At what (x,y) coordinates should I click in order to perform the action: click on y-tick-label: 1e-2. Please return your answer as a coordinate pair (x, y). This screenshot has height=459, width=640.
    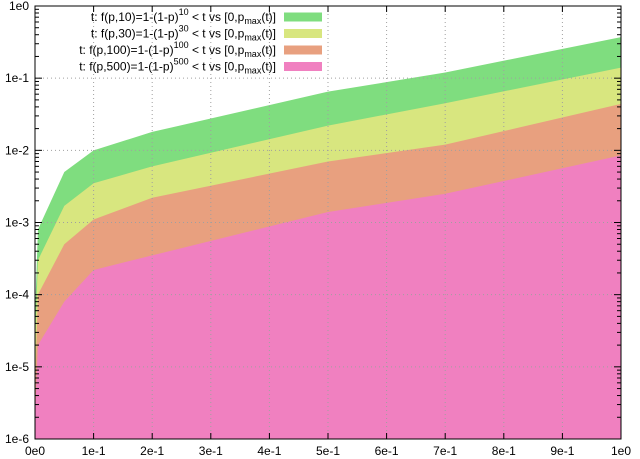
    Looking at the image, I should click on (17, 150).